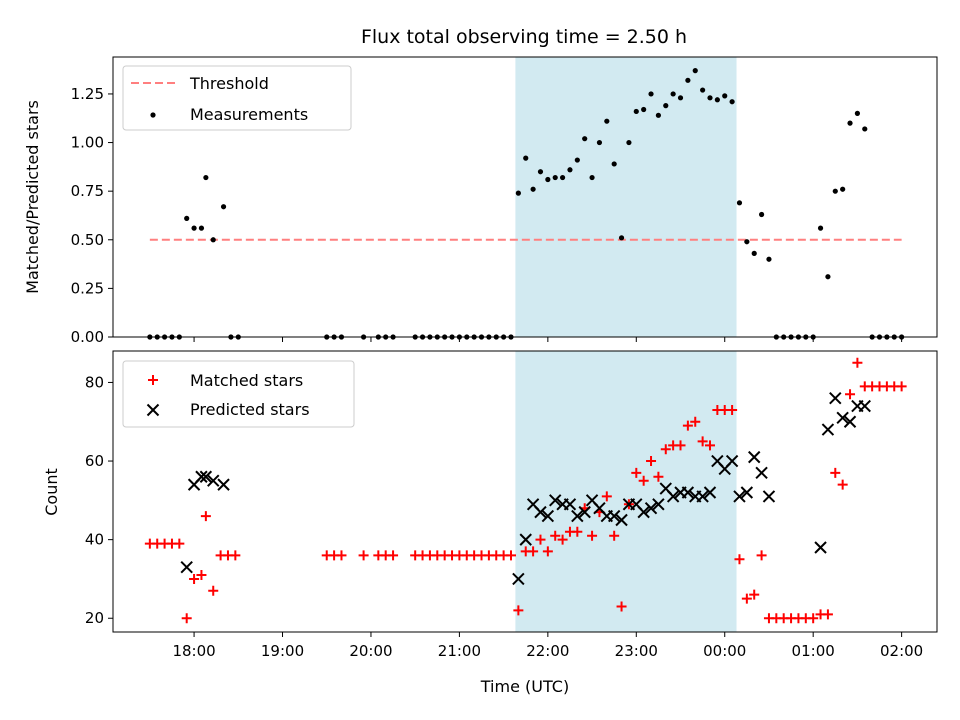  Describe the element at coordinates (282, 651) in the screenshot. I see `x-tick-label: 19:00` at that location.